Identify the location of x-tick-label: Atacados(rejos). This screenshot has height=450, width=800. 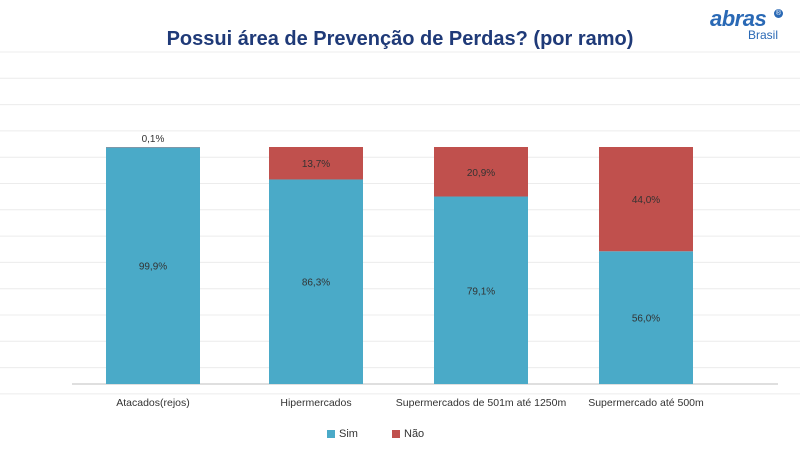
(153, 403).